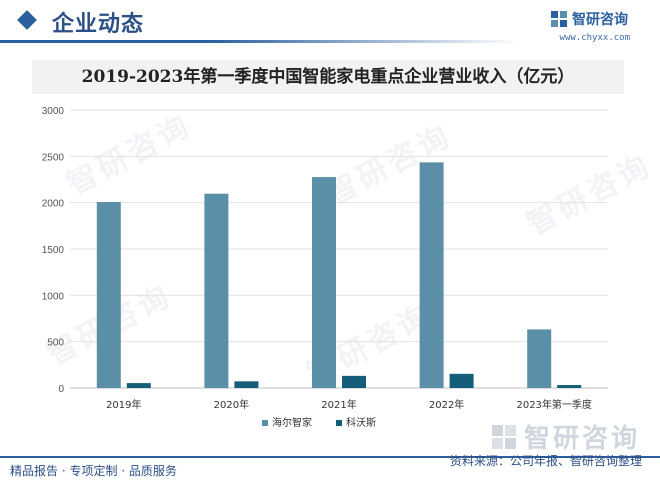  I want to click on brand: 智研咨询, so click(589, 19).